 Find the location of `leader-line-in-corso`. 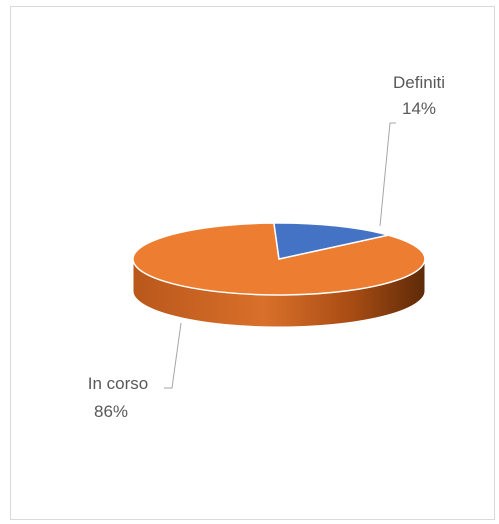

leader-line-in-corso is located at coordinates (173, 355).